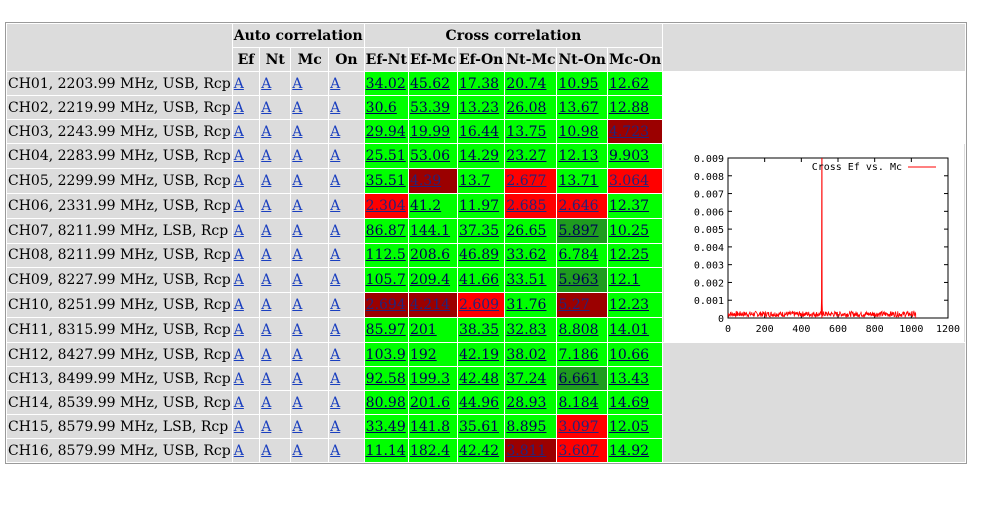 This screenshot has height=513, width=999. I want to click on cross-correlation-value-link: 19.99, so click(430, 131).